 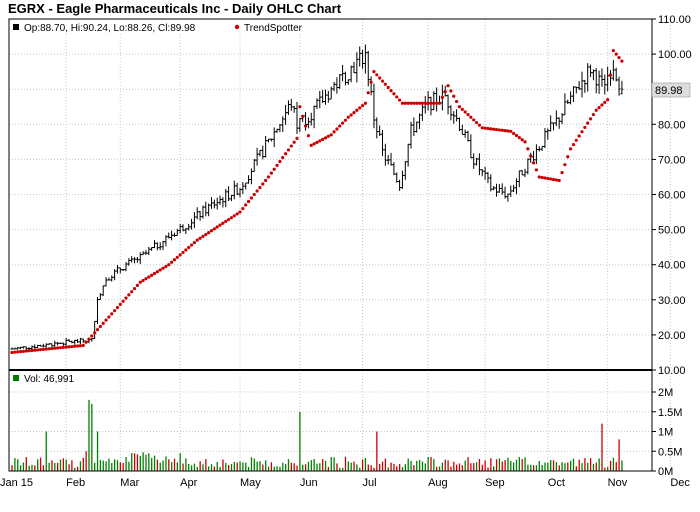 I want to click on volume-legend: Vol: 46,991, so click(x=43, y=379).